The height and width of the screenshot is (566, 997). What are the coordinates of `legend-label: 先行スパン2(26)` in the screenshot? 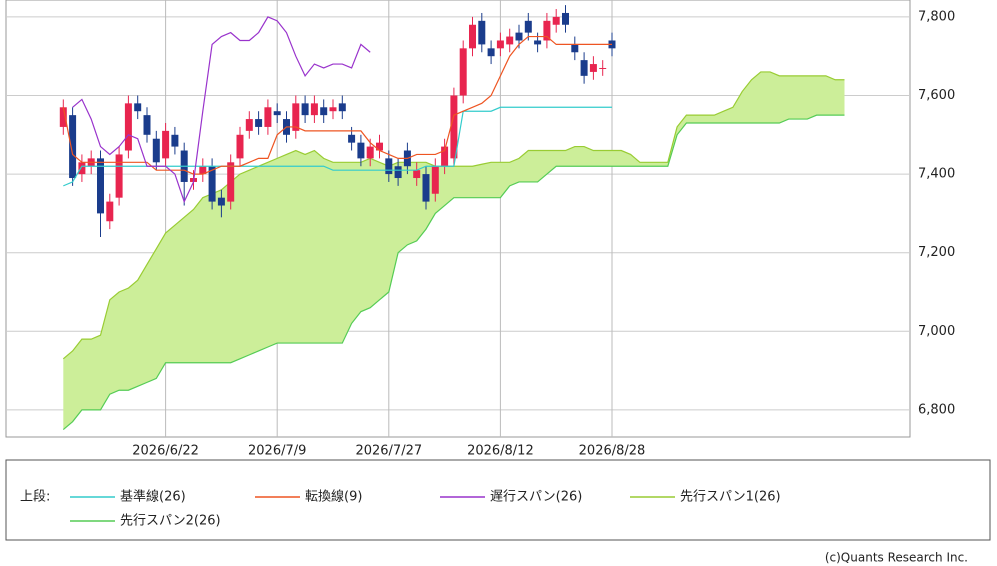 It's located at (170, 521).